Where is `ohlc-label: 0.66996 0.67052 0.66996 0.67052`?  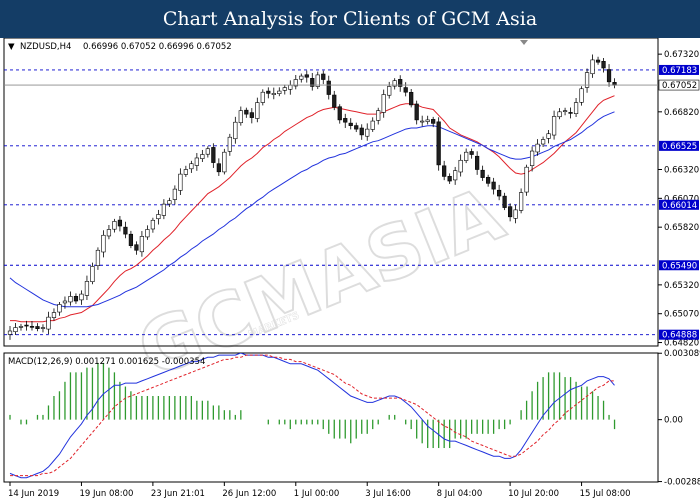
ohlc-label: 0.66996 0.67052 0.66996 0.67052 is located at coordinates (157, 47).